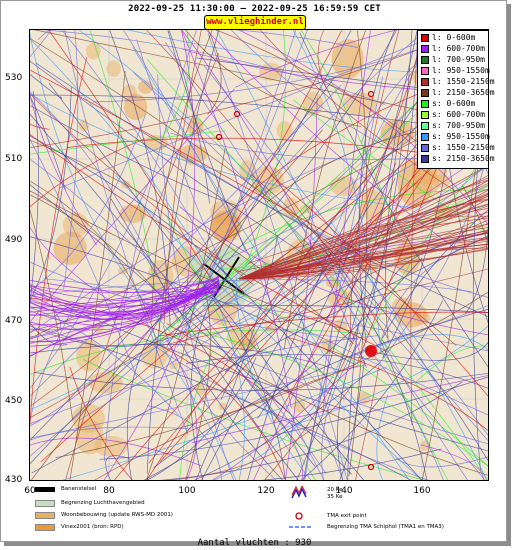  I want to click on tma-boundary-icon, so click(300, 527).